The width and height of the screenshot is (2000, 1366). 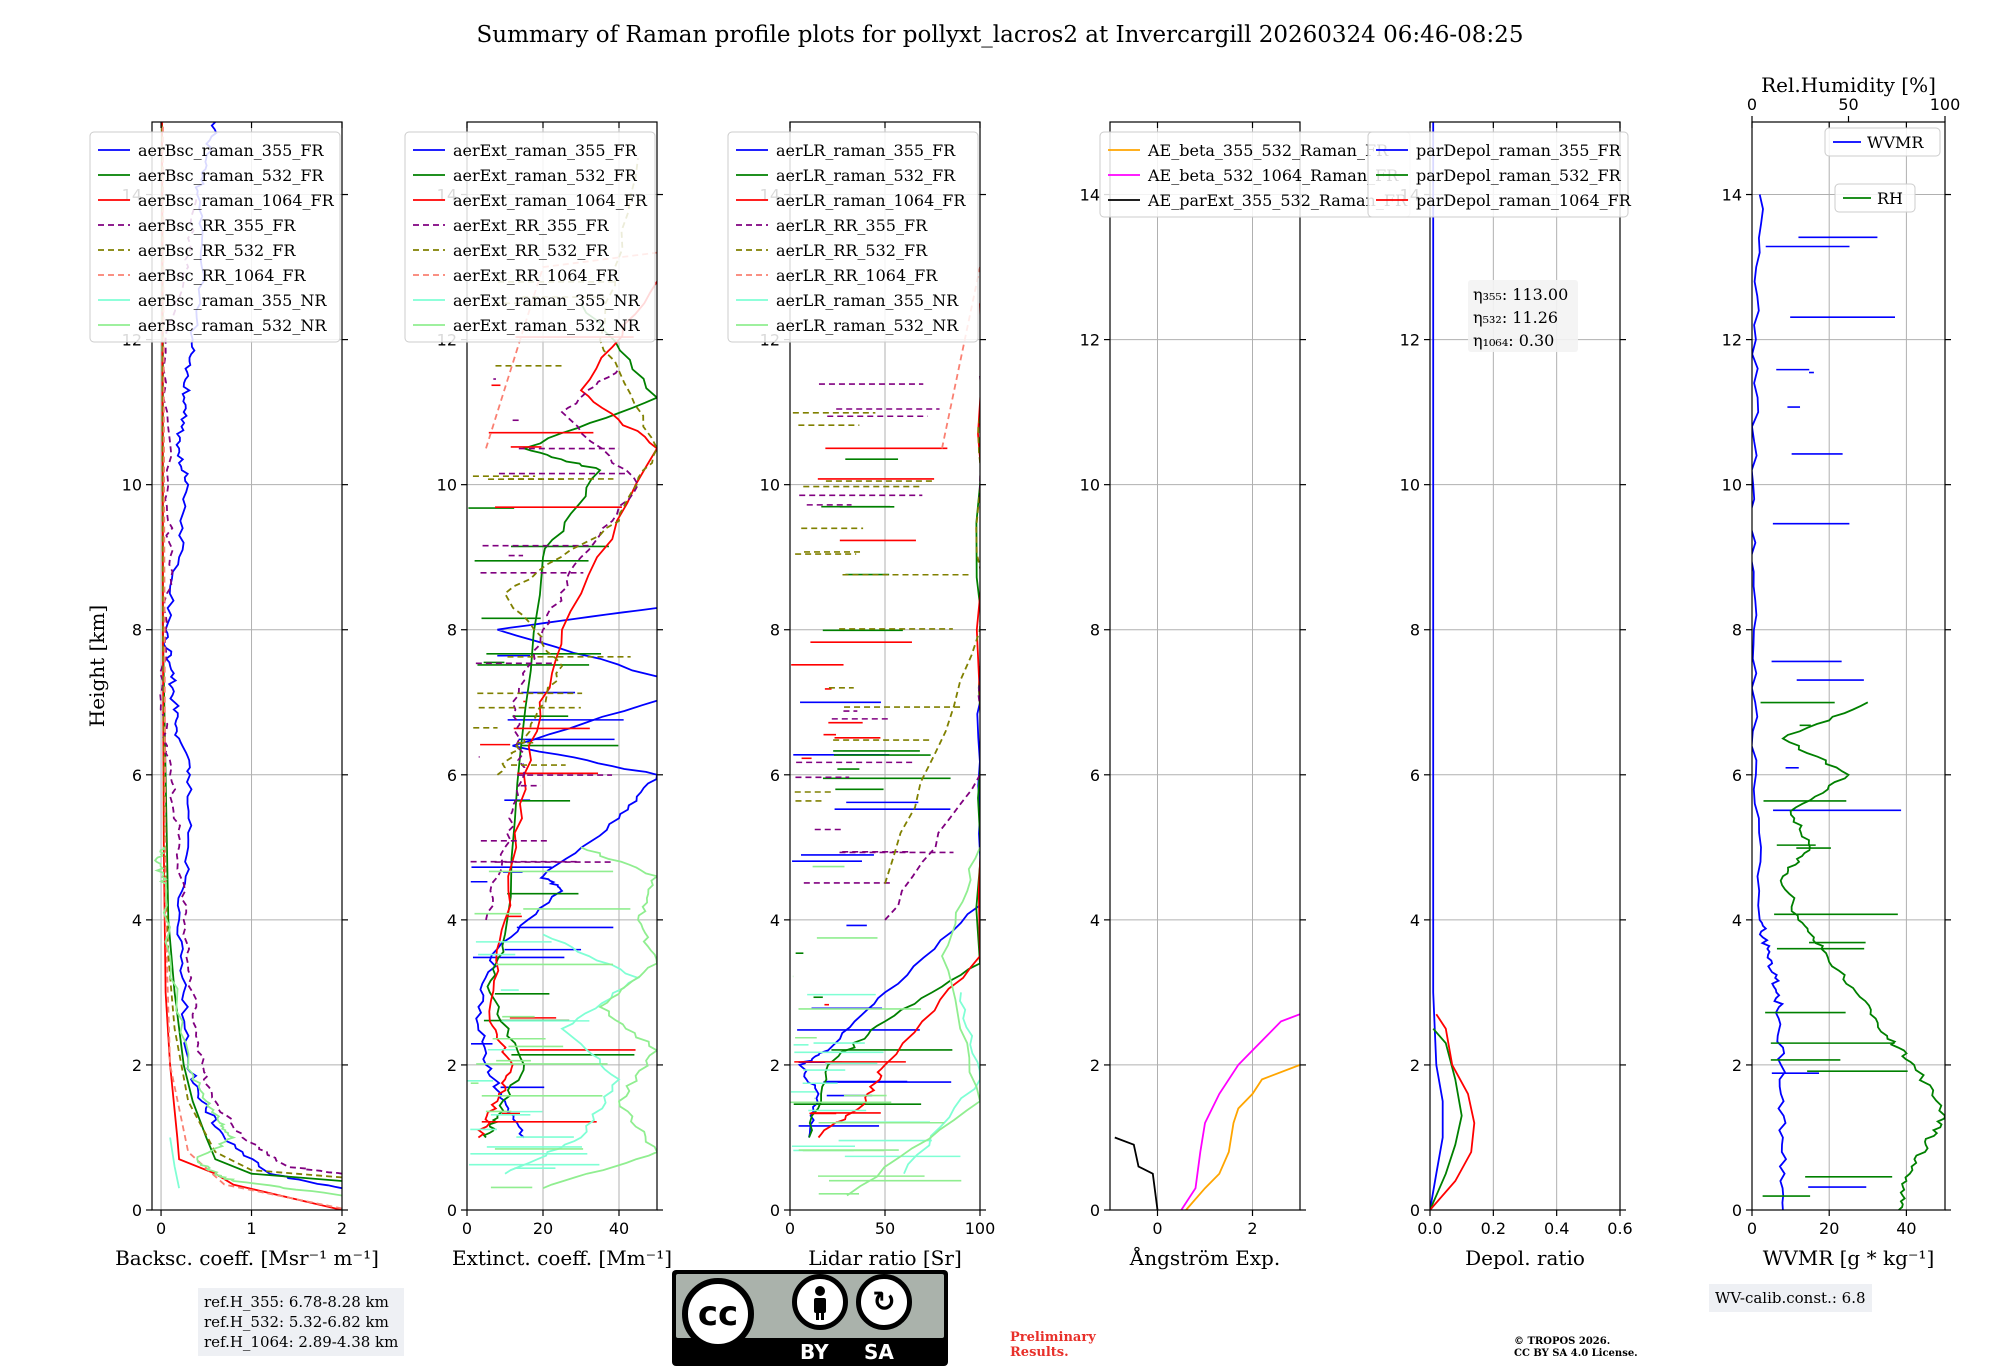 I want to click on legend-entry: aerLR_raman_532_FR, so click(x=866, y=175).